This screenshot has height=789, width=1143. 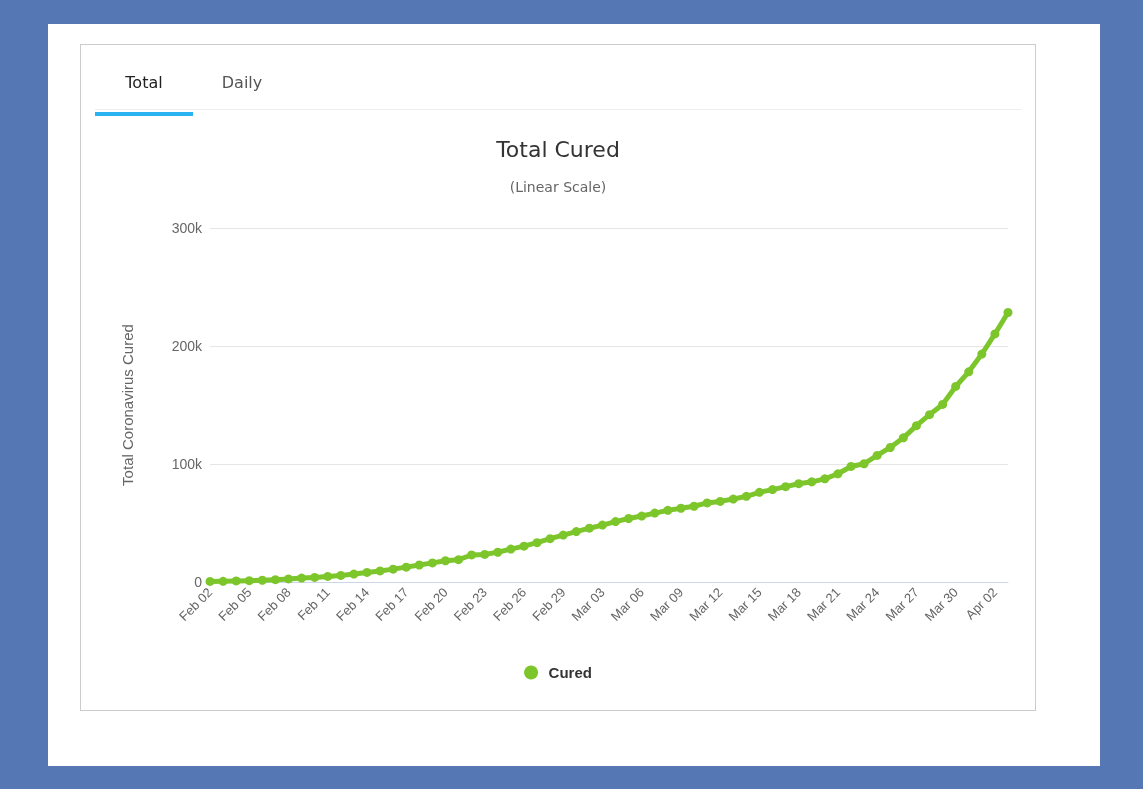 What do you see at coordinates (235, 604) in the screenshot?
I see `x-tick-label: Feb 05` at bounding box center [235, 604].